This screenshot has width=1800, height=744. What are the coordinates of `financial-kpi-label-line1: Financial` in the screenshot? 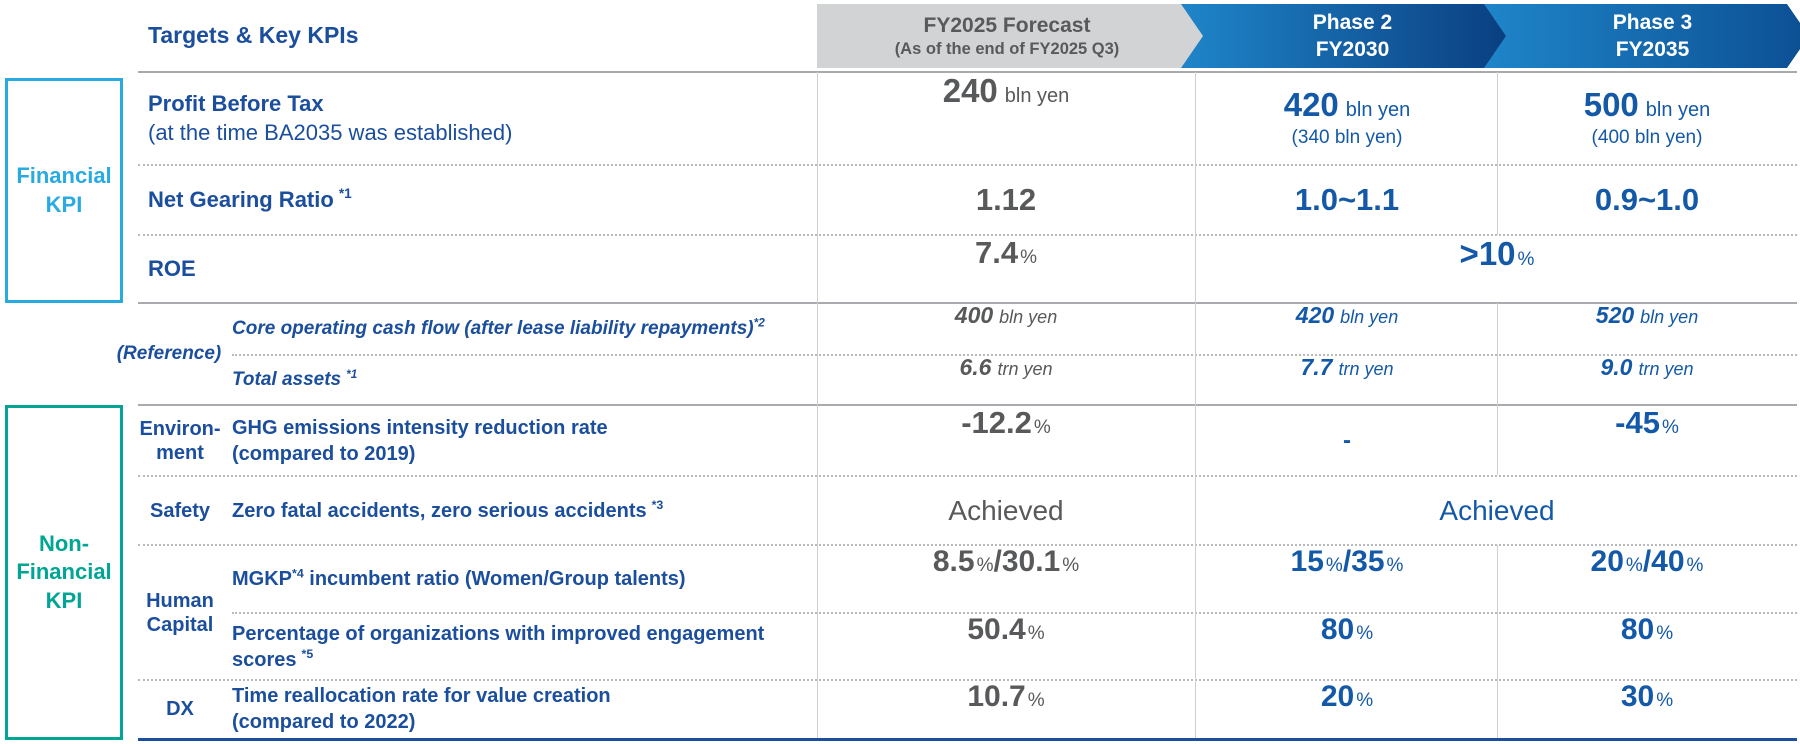 It's located at (64, 175).